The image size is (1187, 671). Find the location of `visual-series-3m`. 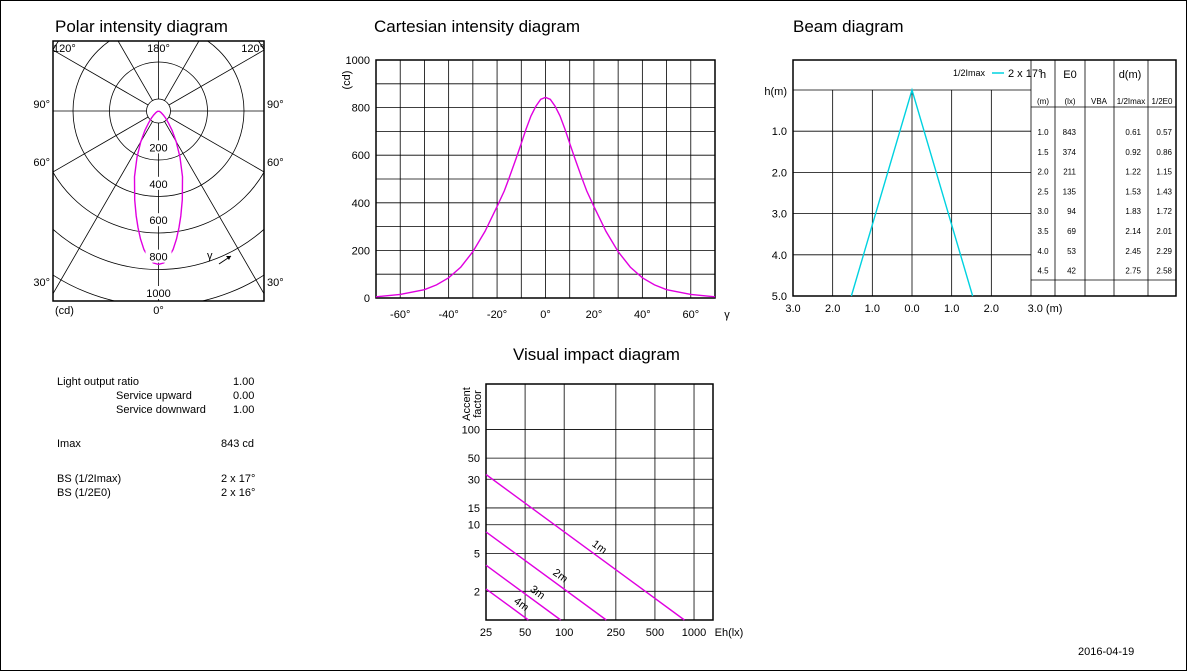

visual-series-3m is located at coordinates (523, 592).